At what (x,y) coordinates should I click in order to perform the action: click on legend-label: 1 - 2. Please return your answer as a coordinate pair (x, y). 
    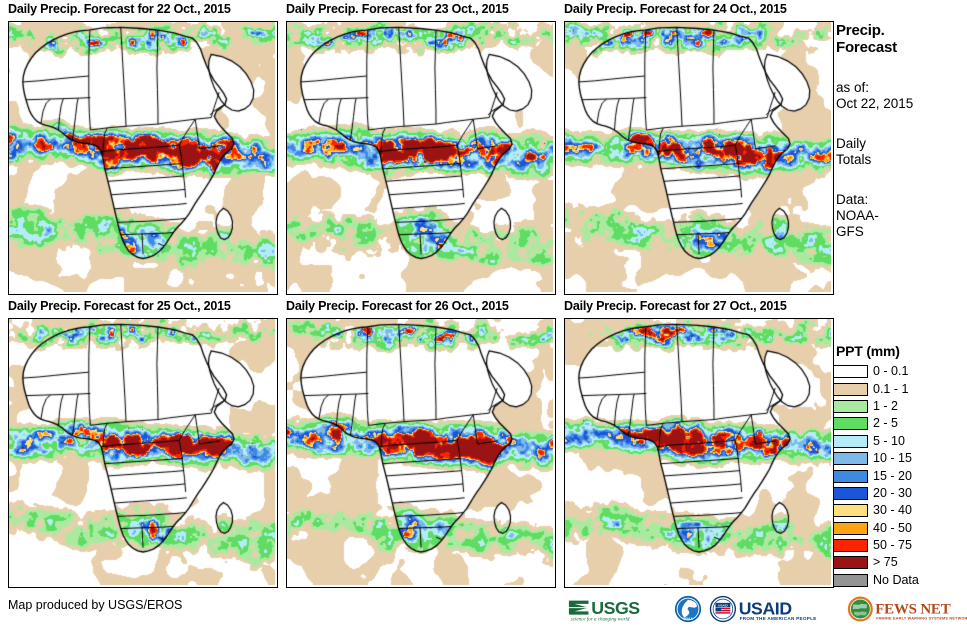
    Looking at the image, I should click on (886, 405).